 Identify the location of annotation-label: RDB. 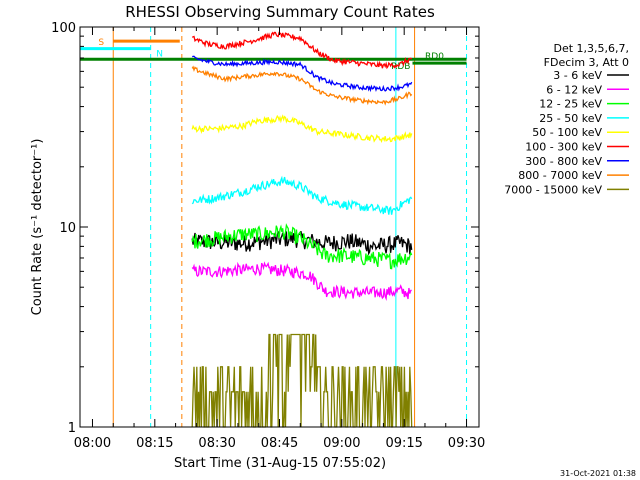
(400, 67).